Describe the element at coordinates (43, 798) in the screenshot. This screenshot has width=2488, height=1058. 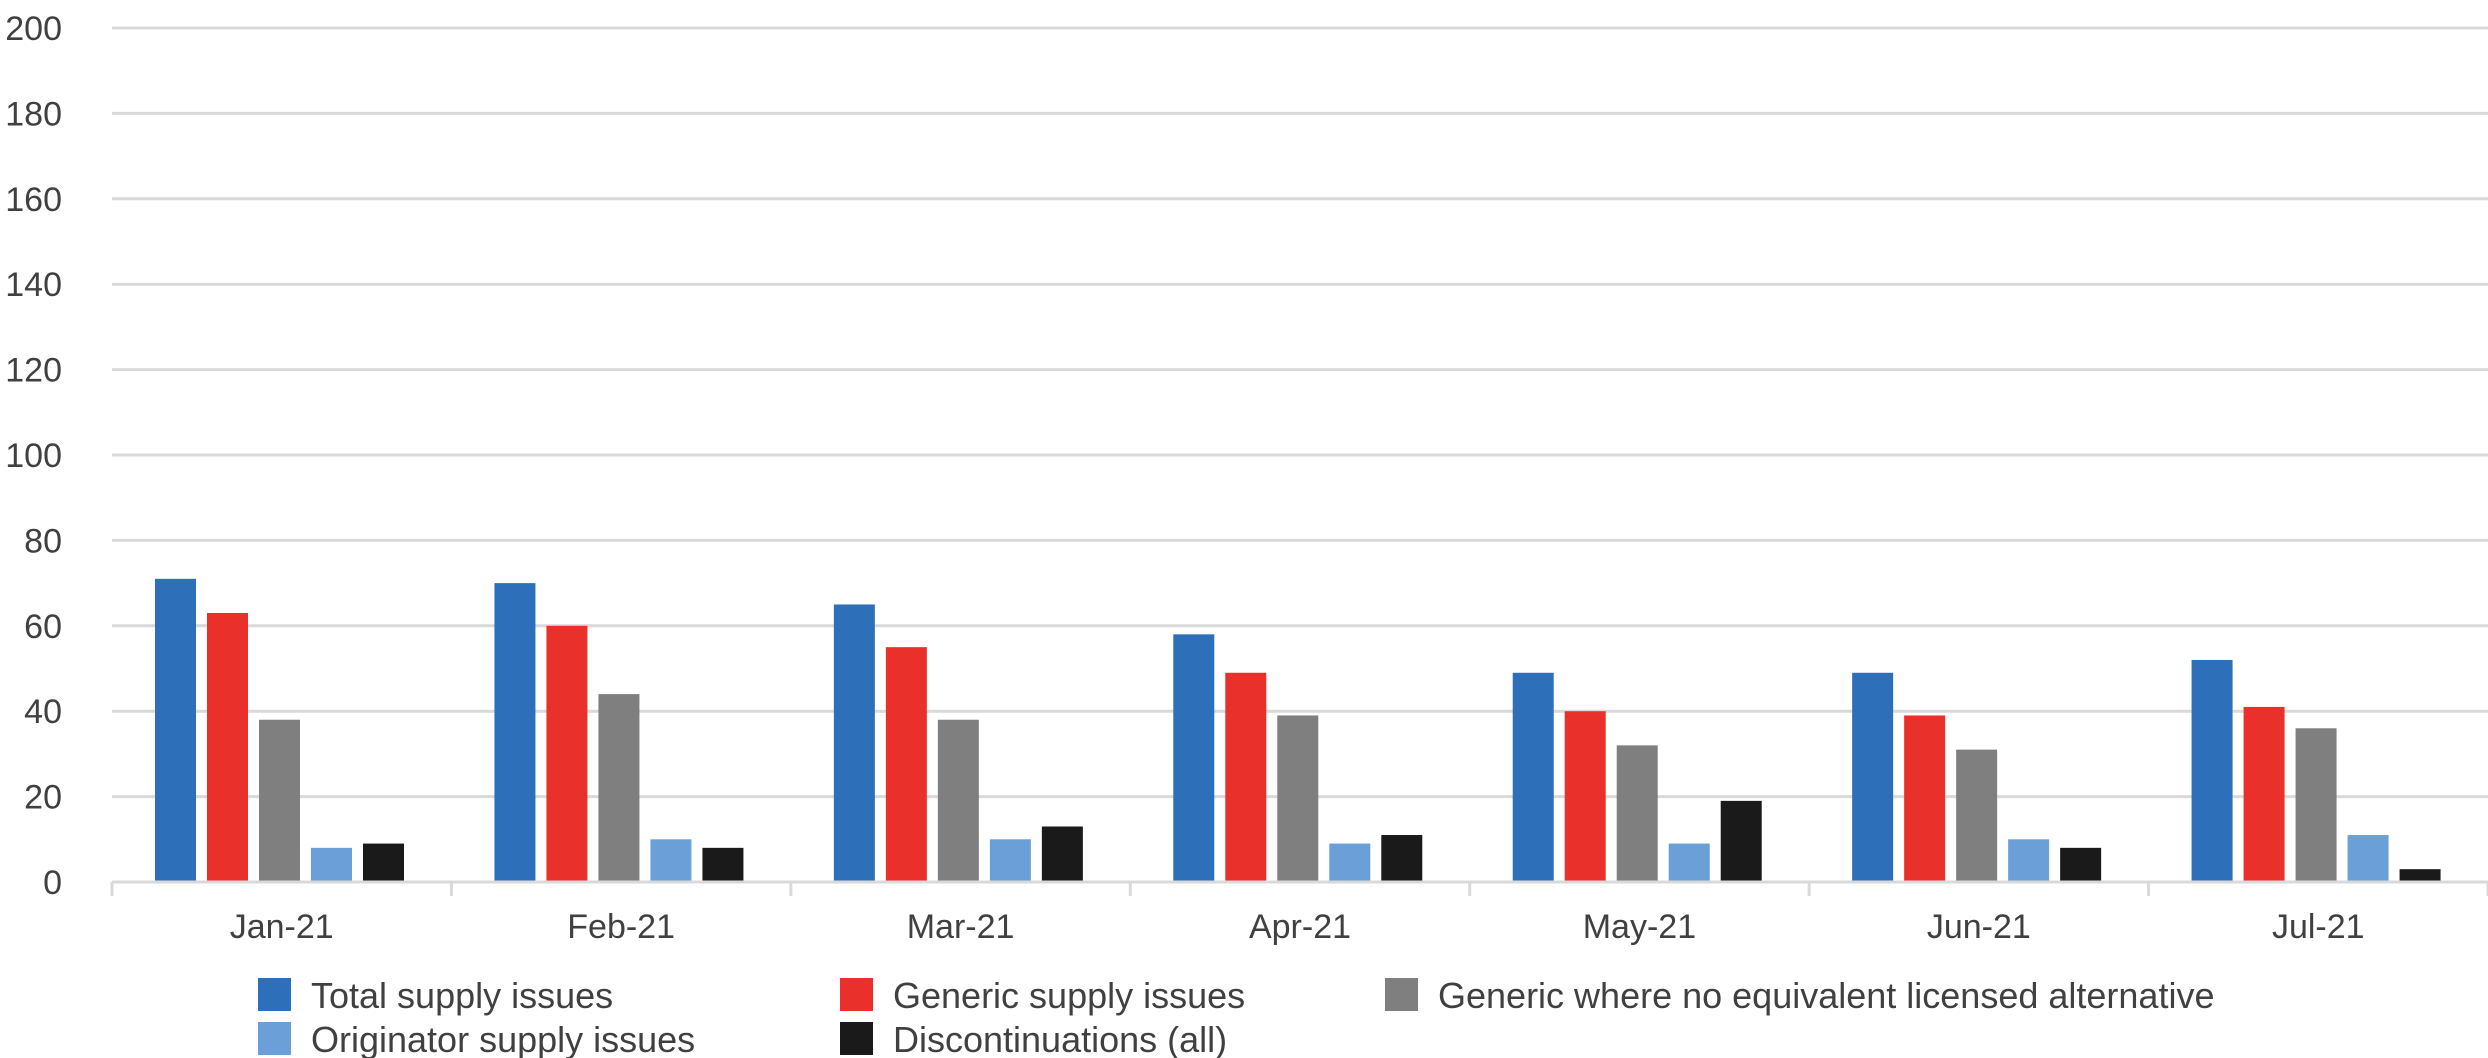
I see `y-tick-label: 20` at that location.